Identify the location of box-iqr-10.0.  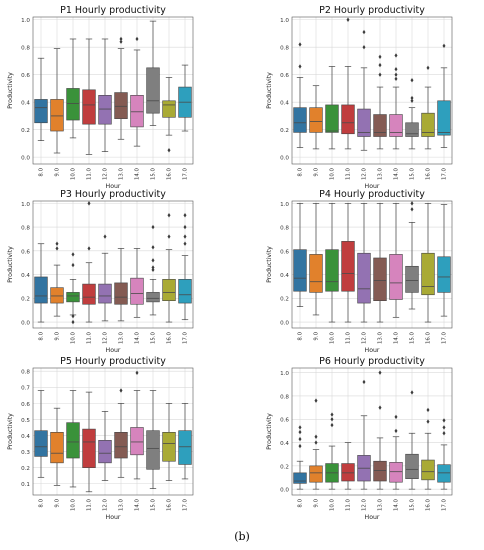
(332, 270).